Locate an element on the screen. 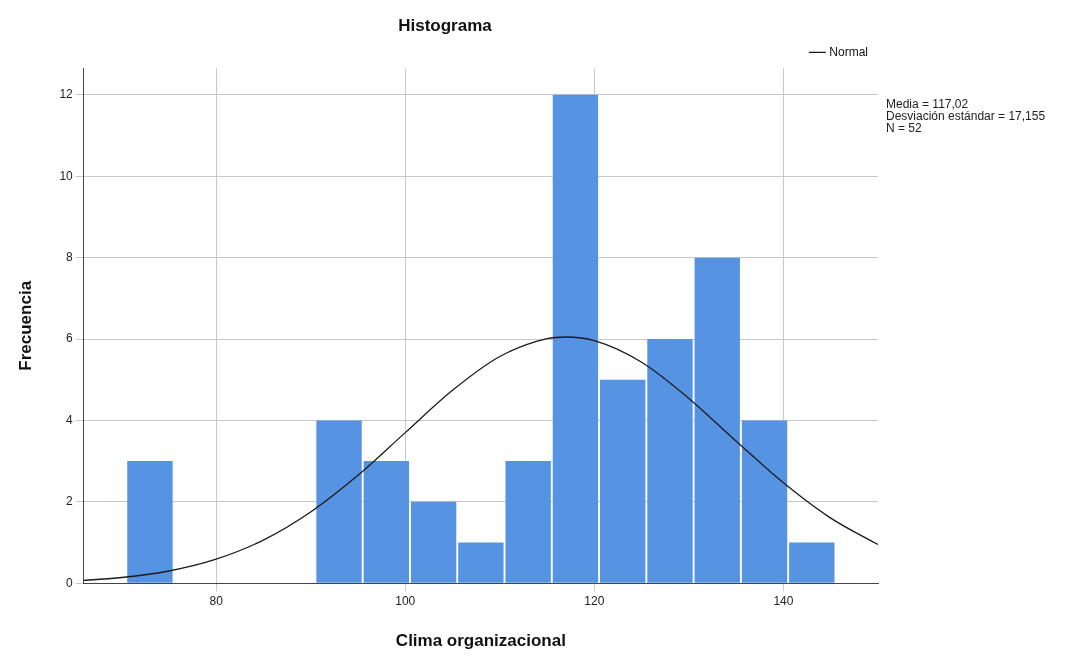  chart-title: Histograma is located at coordinates (445, 25).